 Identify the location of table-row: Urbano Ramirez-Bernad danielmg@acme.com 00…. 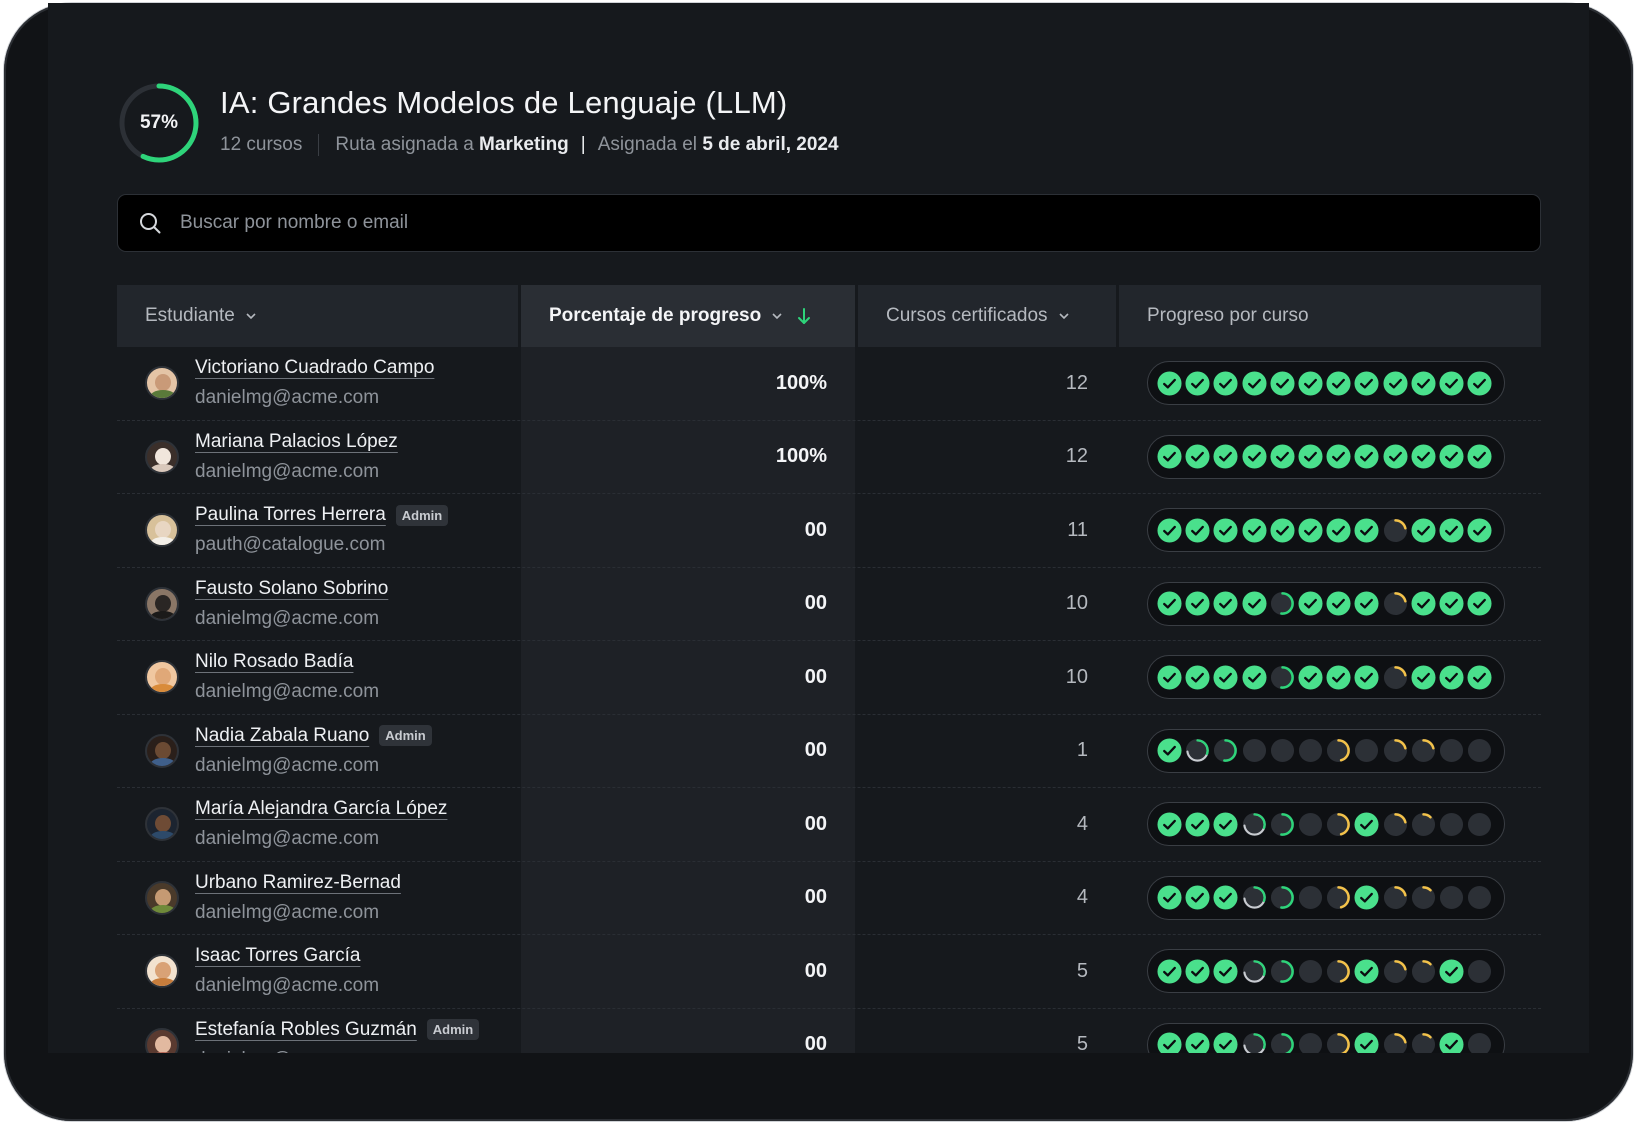
(829, 898).